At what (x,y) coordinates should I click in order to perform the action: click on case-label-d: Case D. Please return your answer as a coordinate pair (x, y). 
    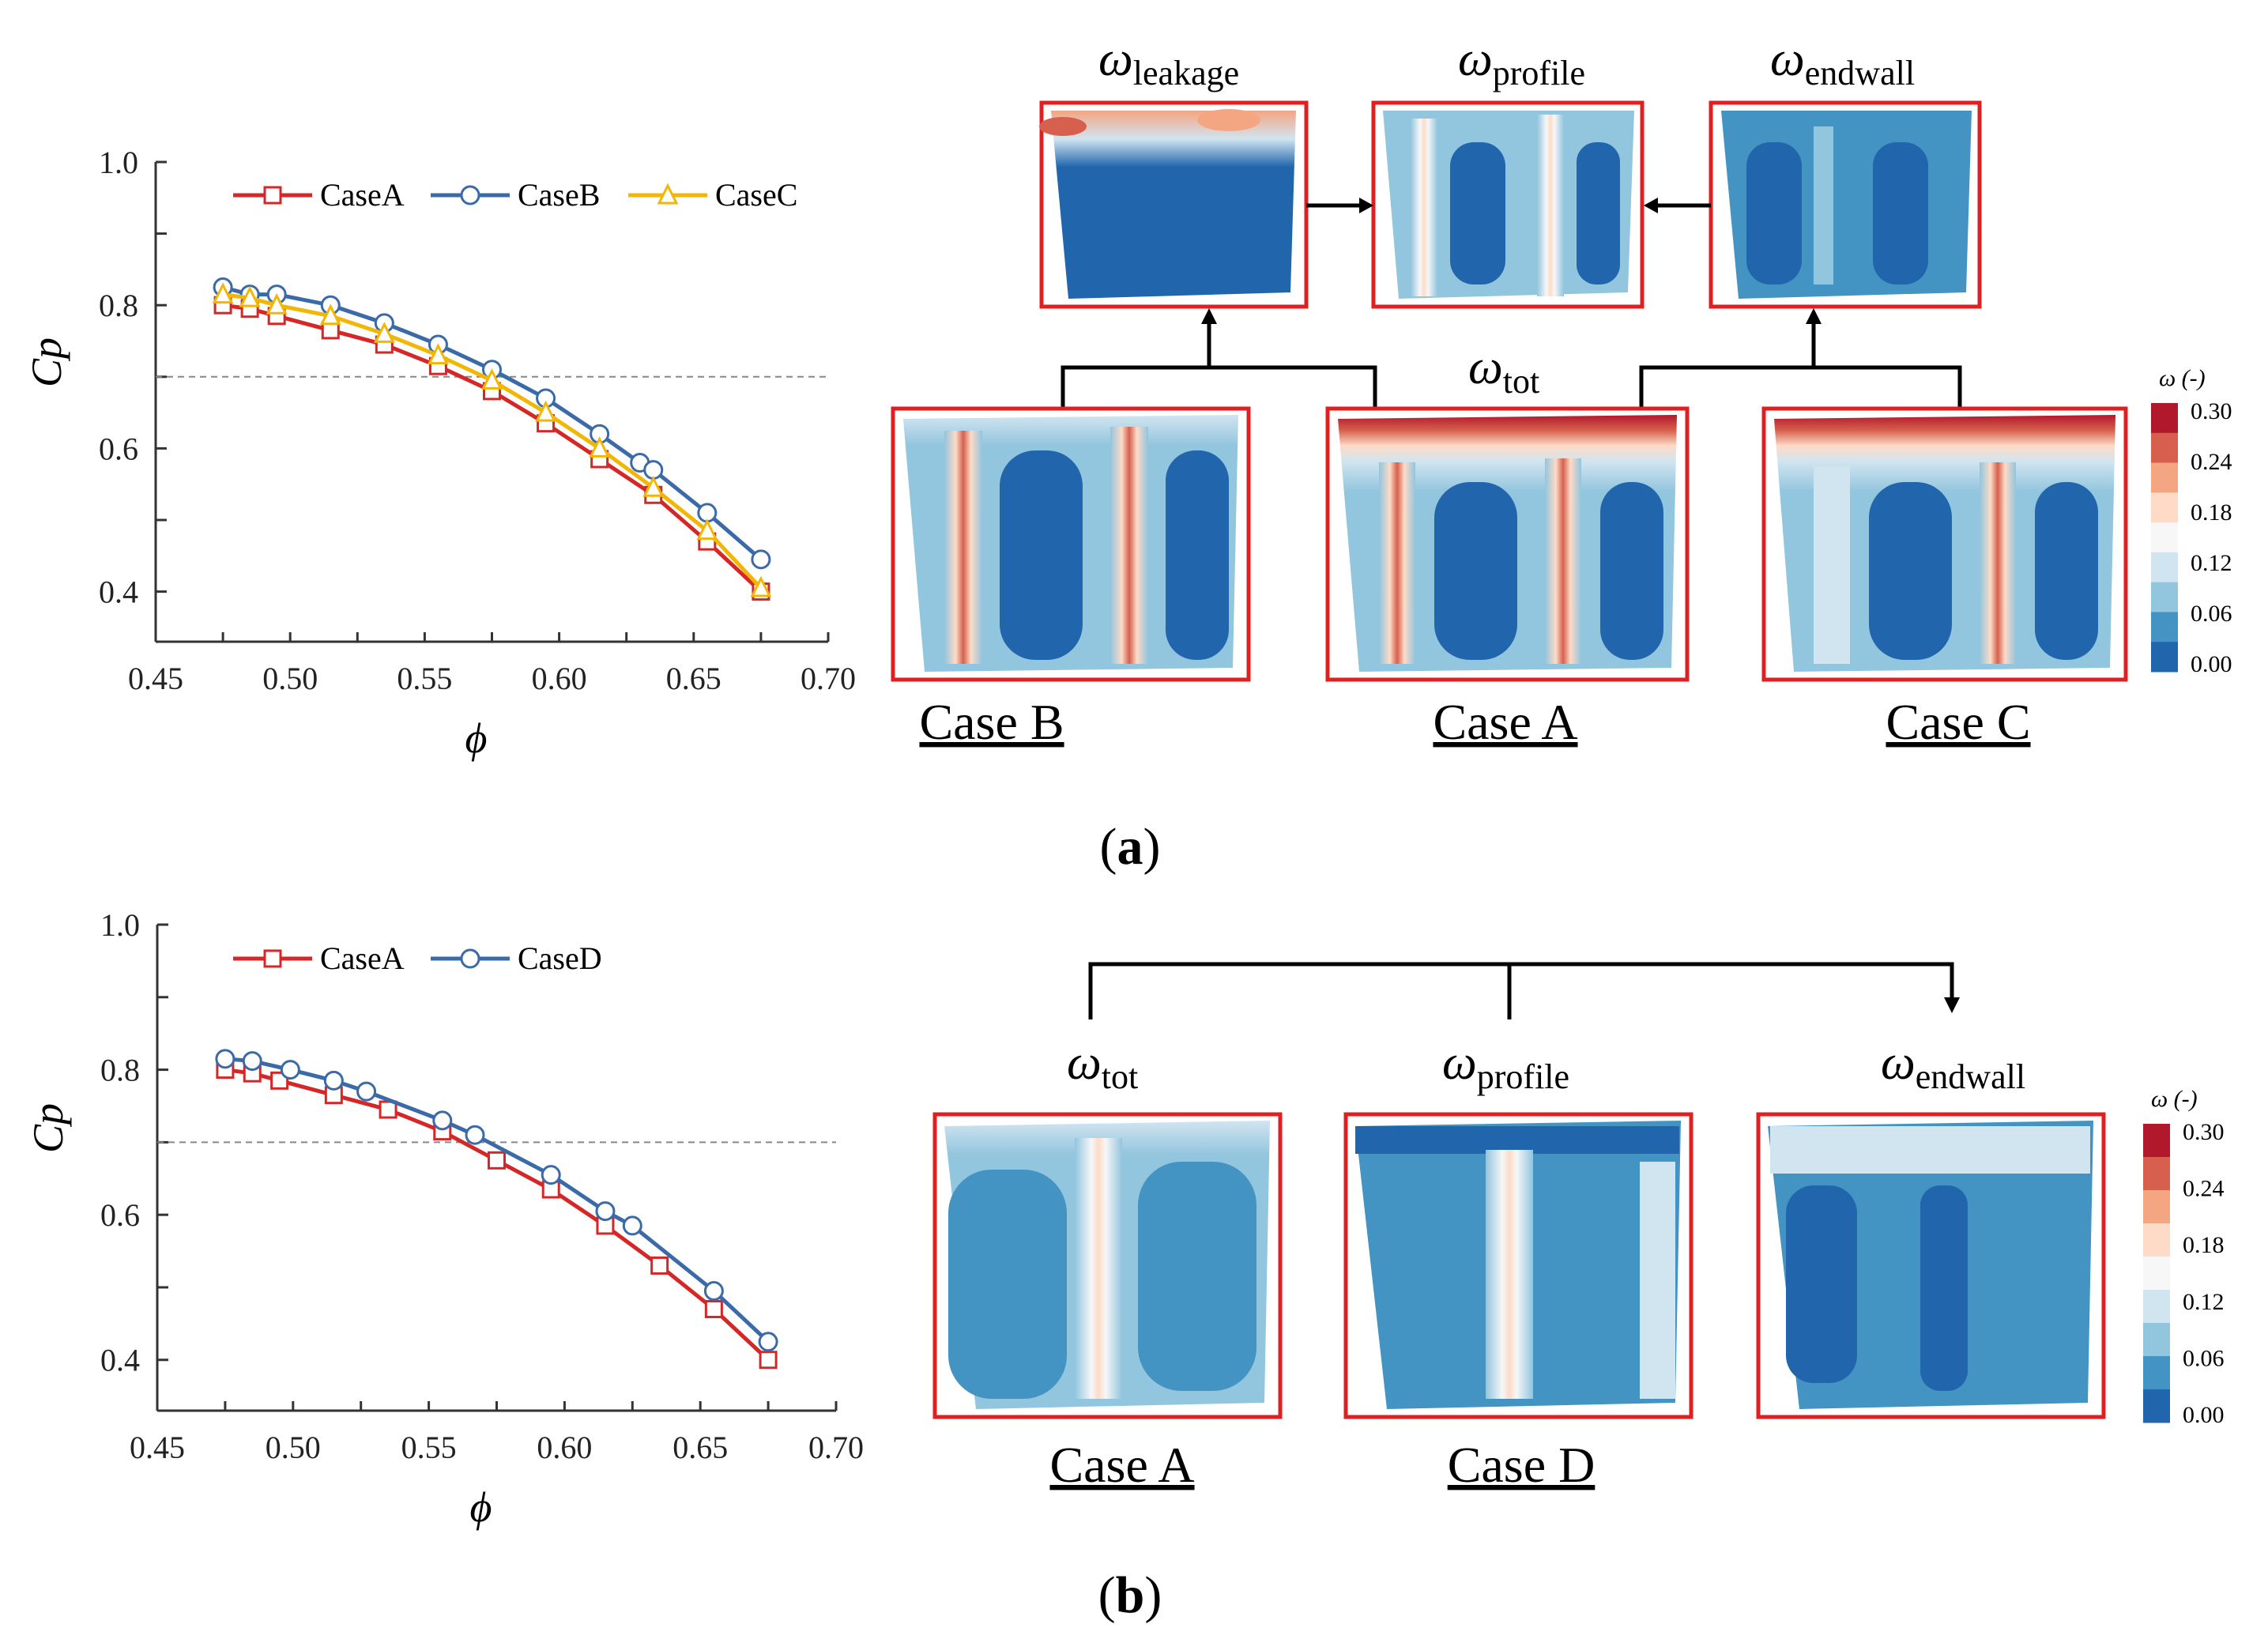
    Looking at the image, I should click on (1522, 1465).